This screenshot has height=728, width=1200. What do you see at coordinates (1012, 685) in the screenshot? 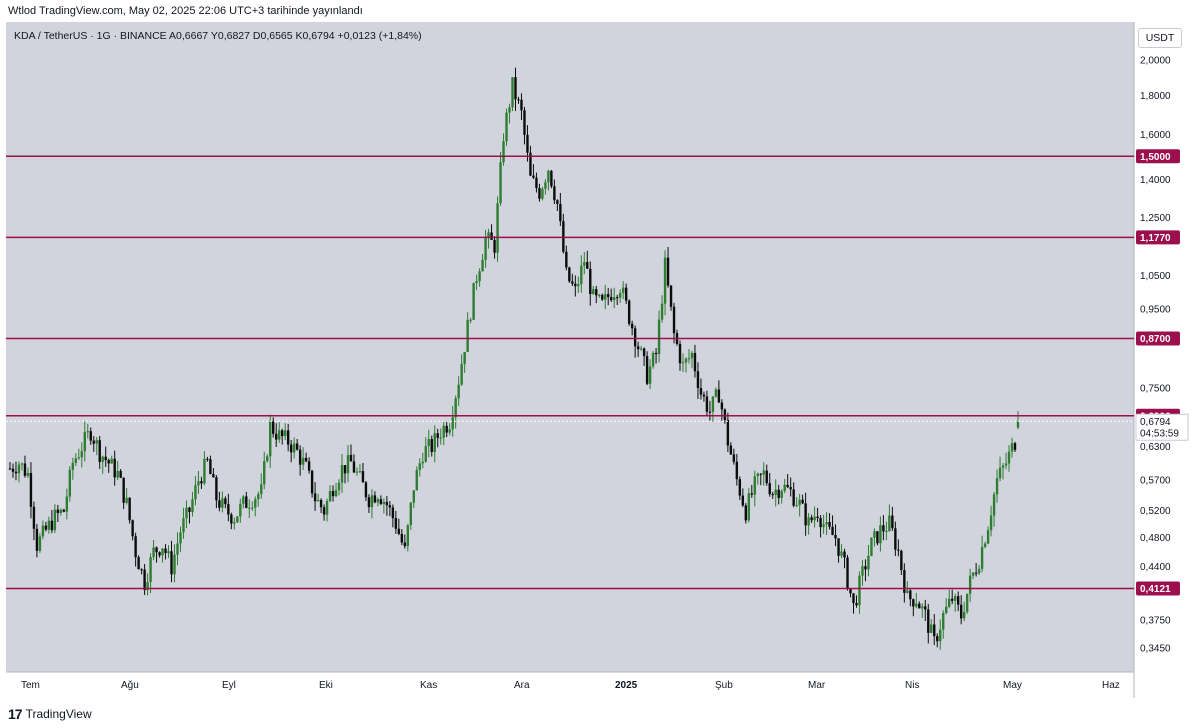
I see `x-tick-label: May` at bounding box center [1012, 685].